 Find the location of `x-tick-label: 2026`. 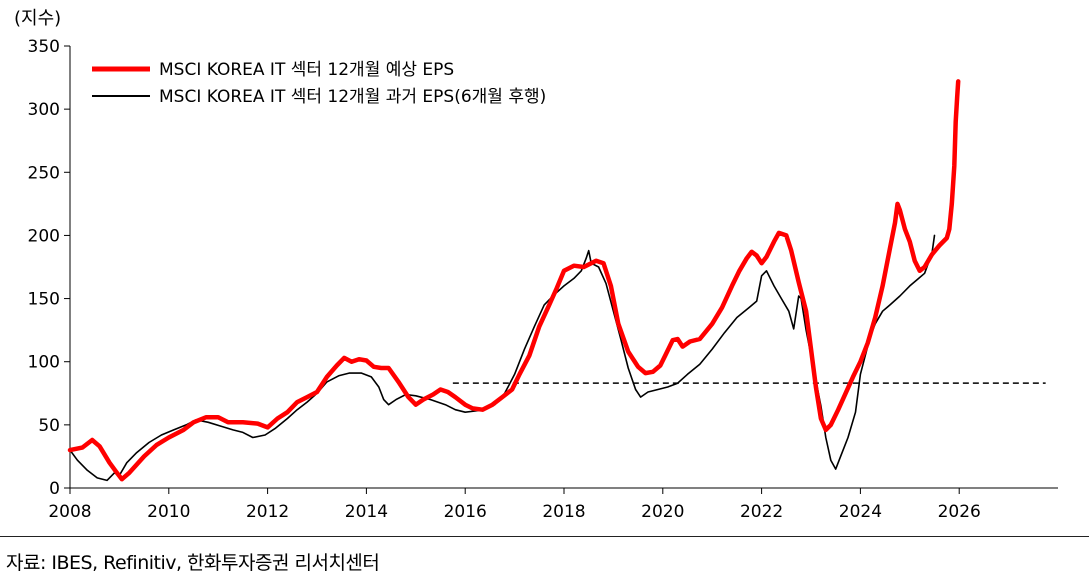

x-tick-label: 2026 is located at coordinates (959, 512).